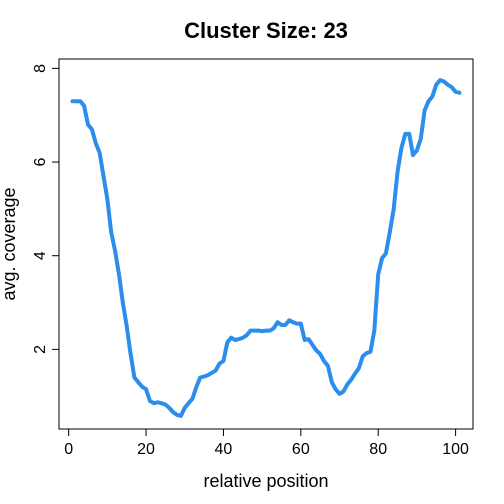 The height and width of the screenshot is (504, 504). I want to click on x-tick-label: 40, so click(224, 449).